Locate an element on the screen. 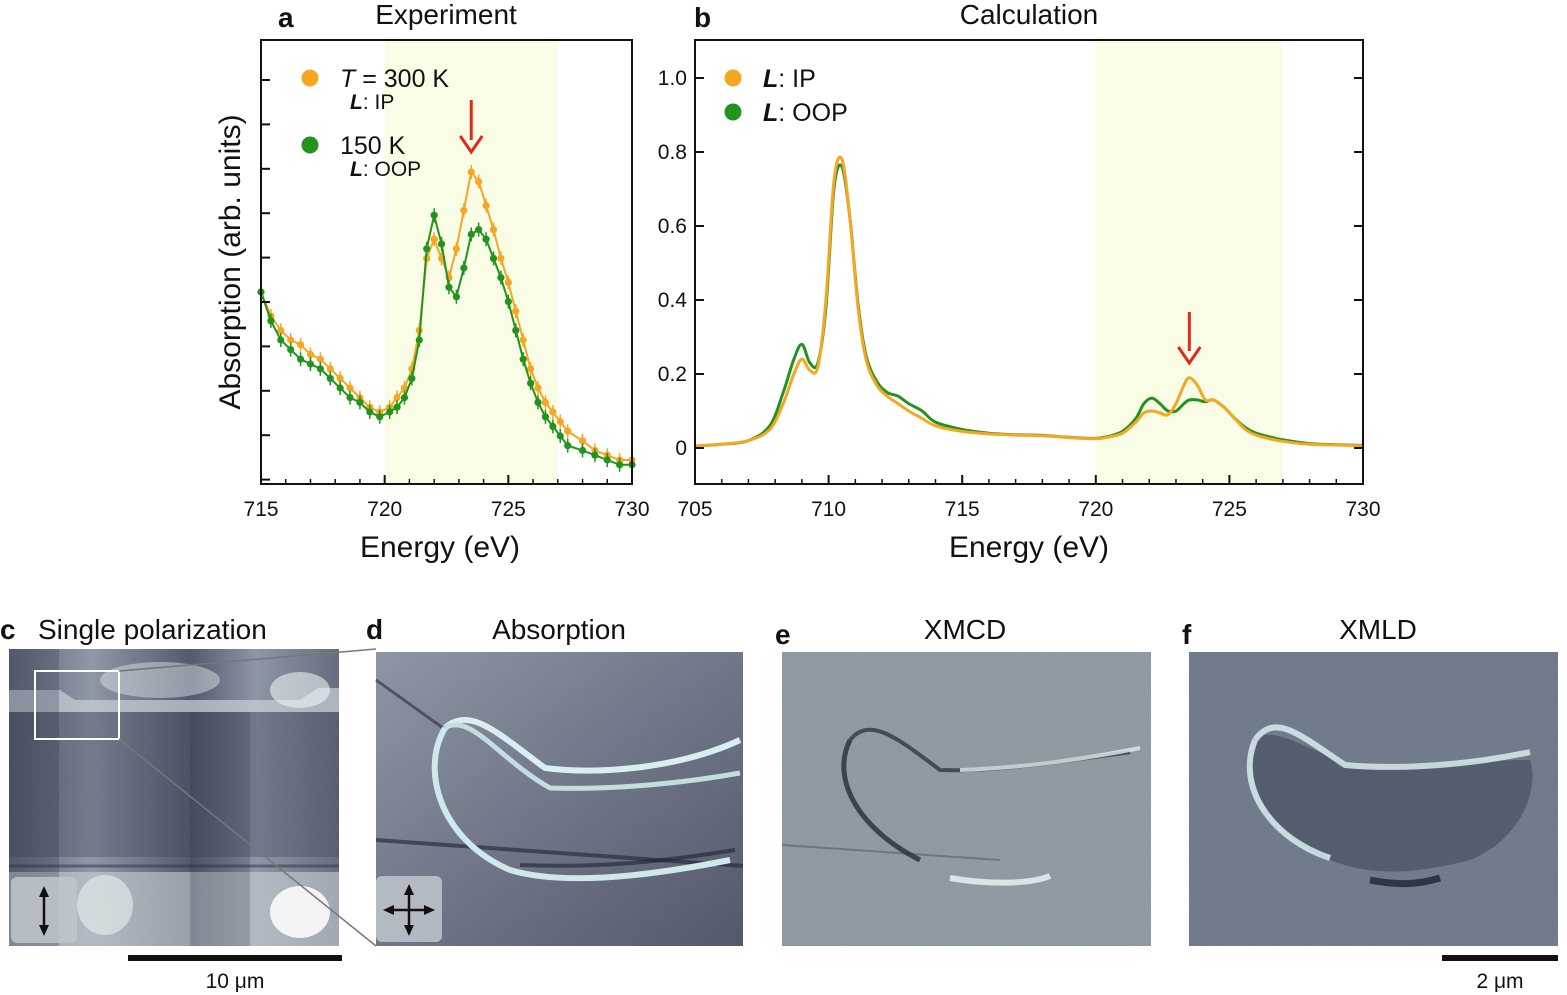 The image size is (1567, 995). y-axis-label: Absorption (arb. units) is located at coordinates (230, 261).